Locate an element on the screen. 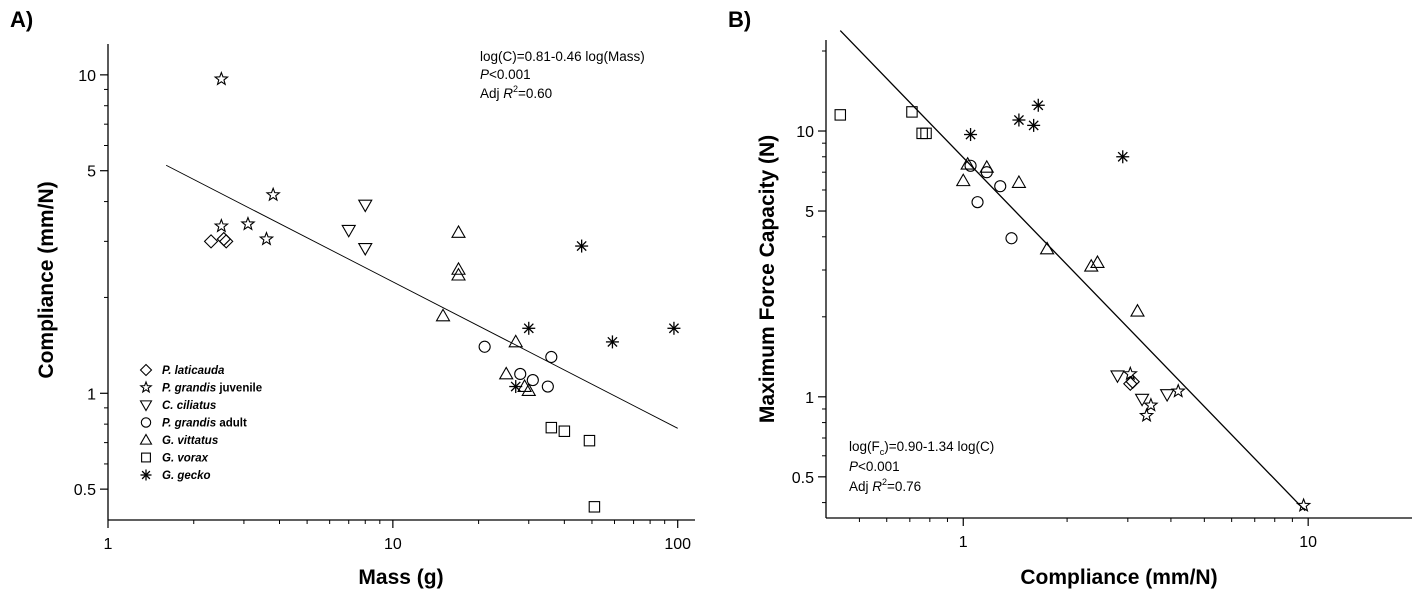 This screenshot has width=1416, height=594. panel-b-r2: Adj R2=0.76 is located at coordinates (885, 485).